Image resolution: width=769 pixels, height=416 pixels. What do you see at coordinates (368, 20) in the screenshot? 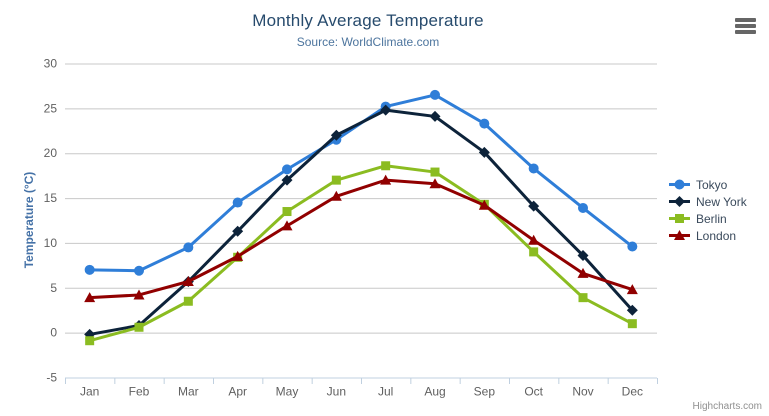
I see `chart-title: Monthly Average Temperature` at bounding box center [368, 20].